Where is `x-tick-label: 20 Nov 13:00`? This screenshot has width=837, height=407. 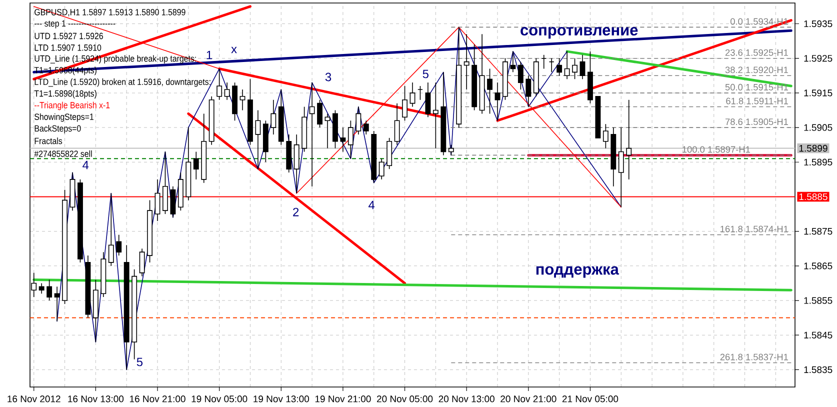
x-tick-label: 20 Nov 13:00 is located at coordinates (466, 399).